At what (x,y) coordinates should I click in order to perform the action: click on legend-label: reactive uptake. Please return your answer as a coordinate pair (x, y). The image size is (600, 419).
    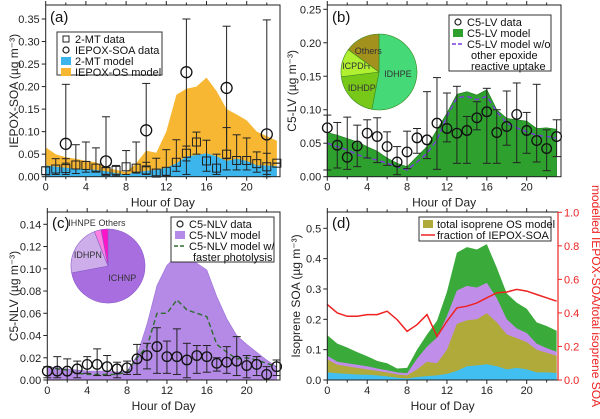
    Looking at the image, I should click on (508, 67).